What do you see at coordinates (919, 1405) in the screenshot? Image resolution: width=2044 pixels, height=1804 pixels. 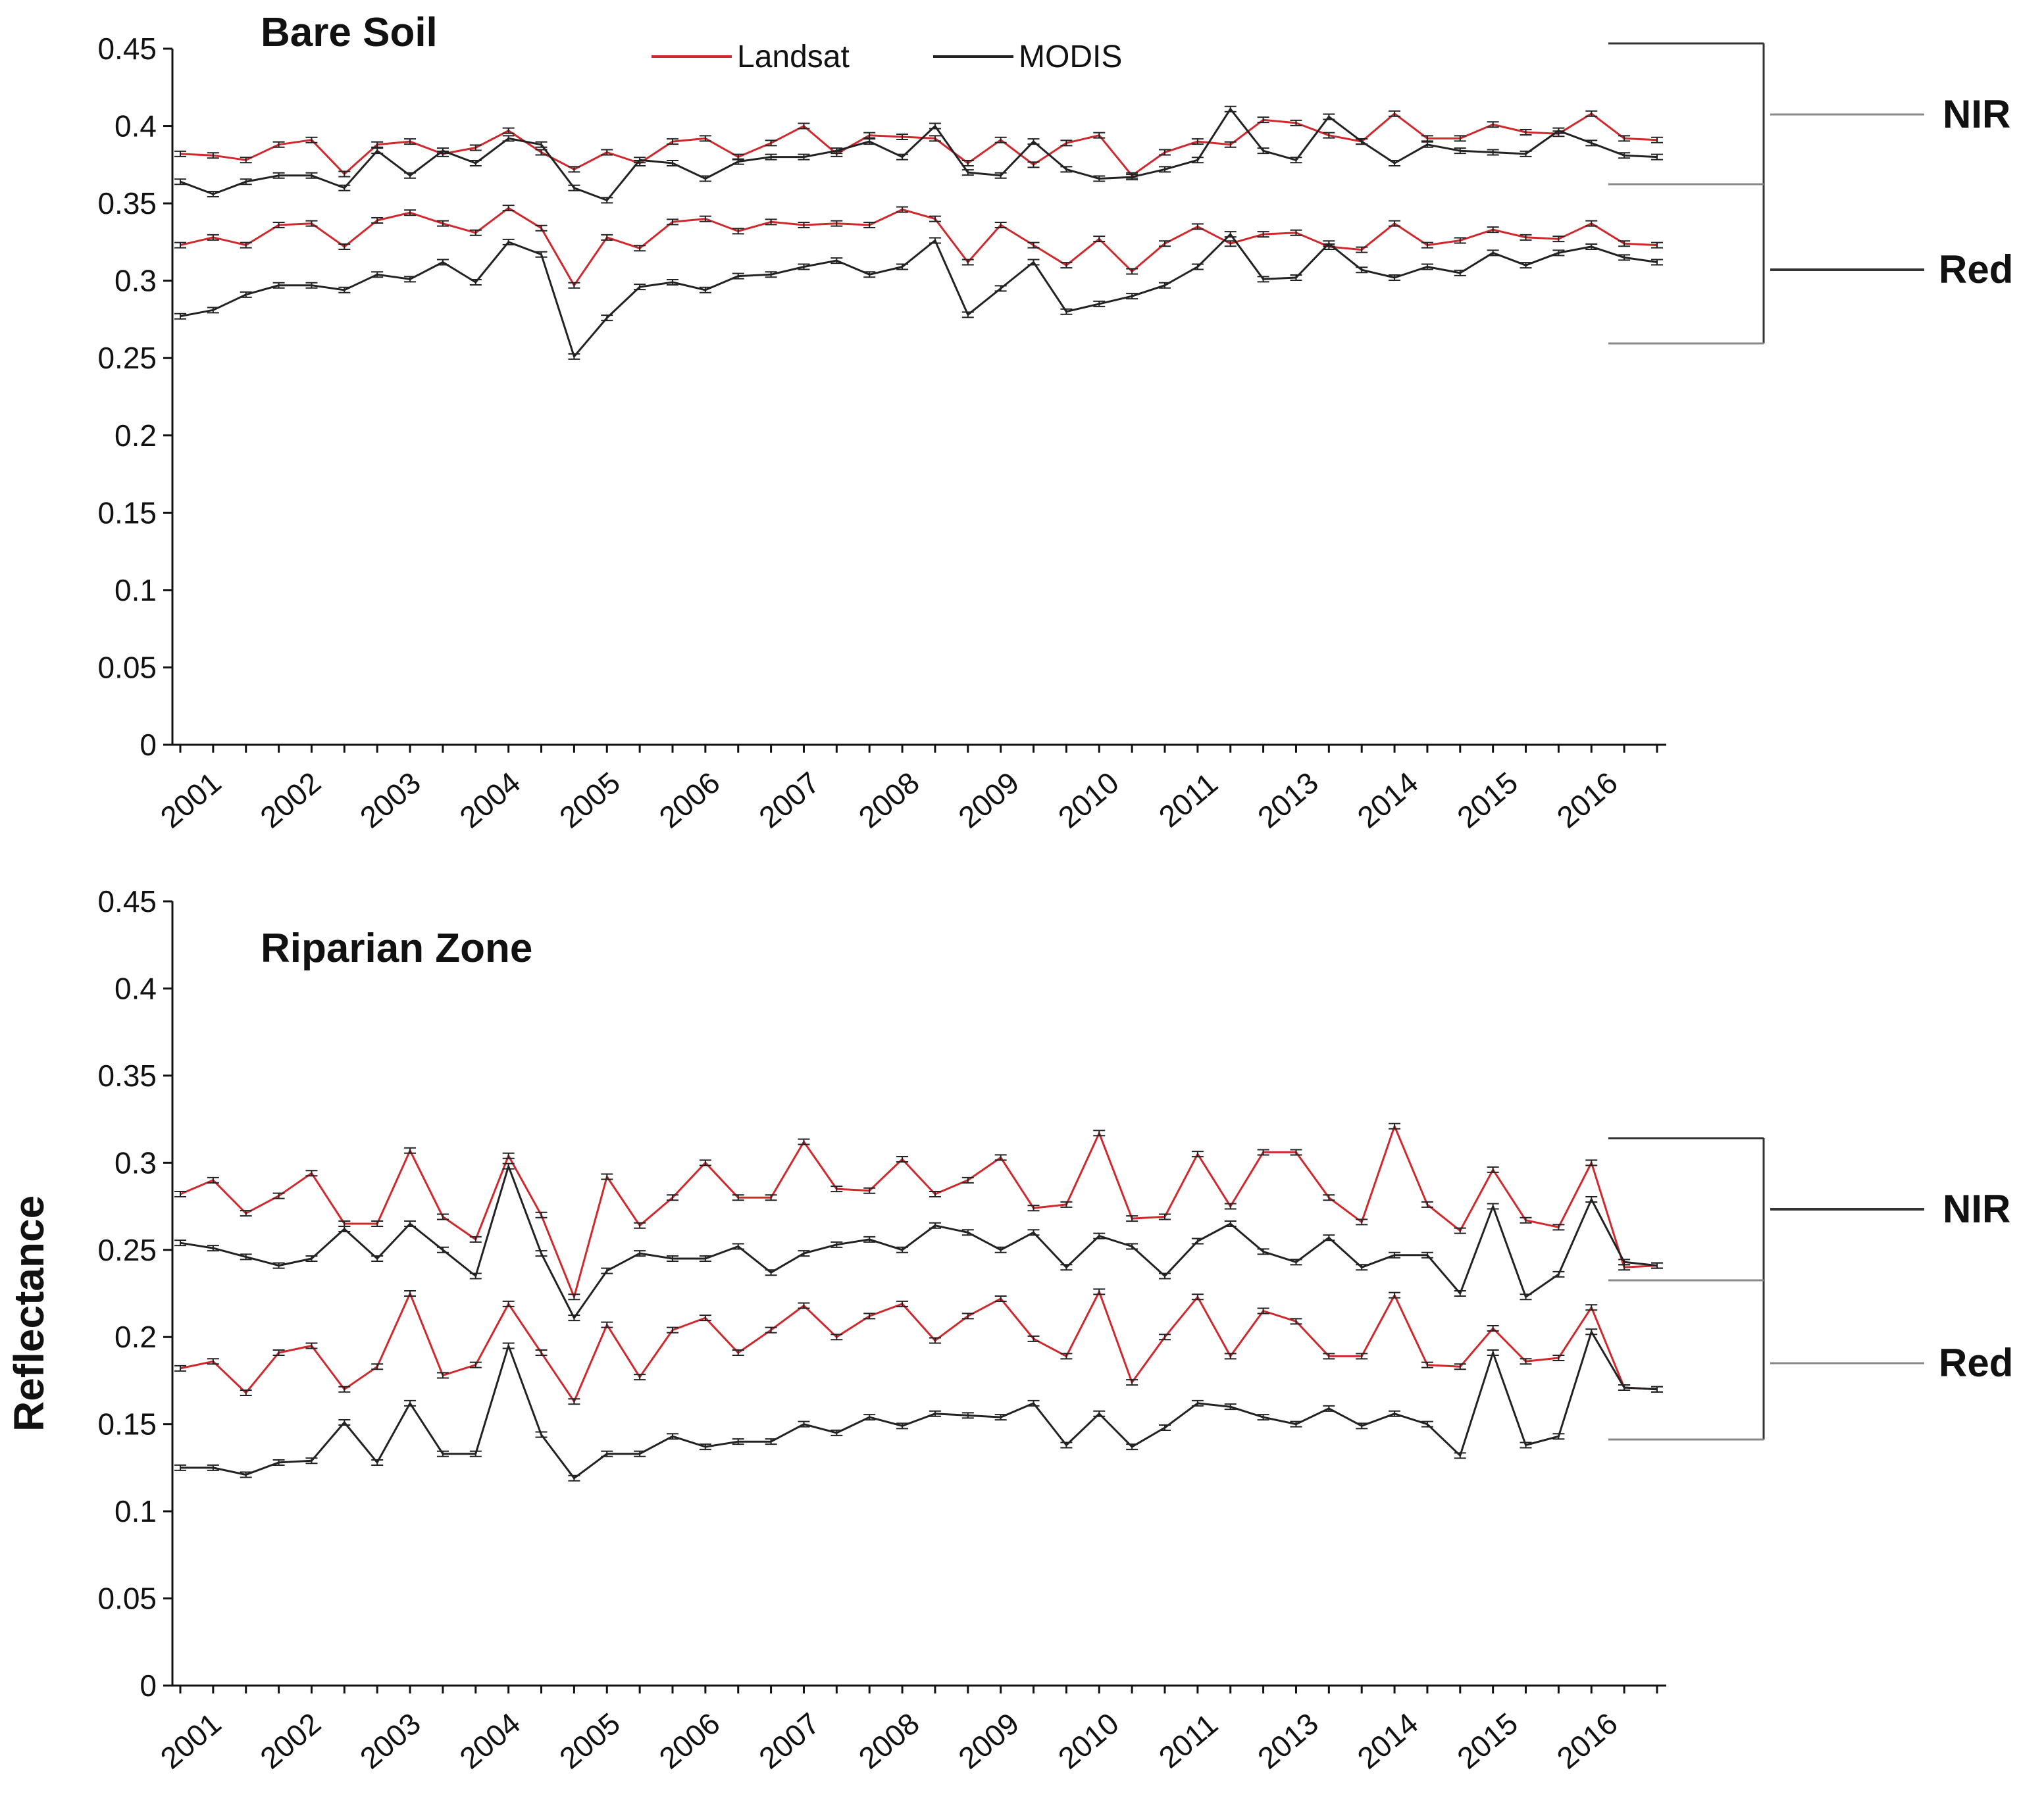 I see `series-line-modis-red` at bounding box center [919, 1405].